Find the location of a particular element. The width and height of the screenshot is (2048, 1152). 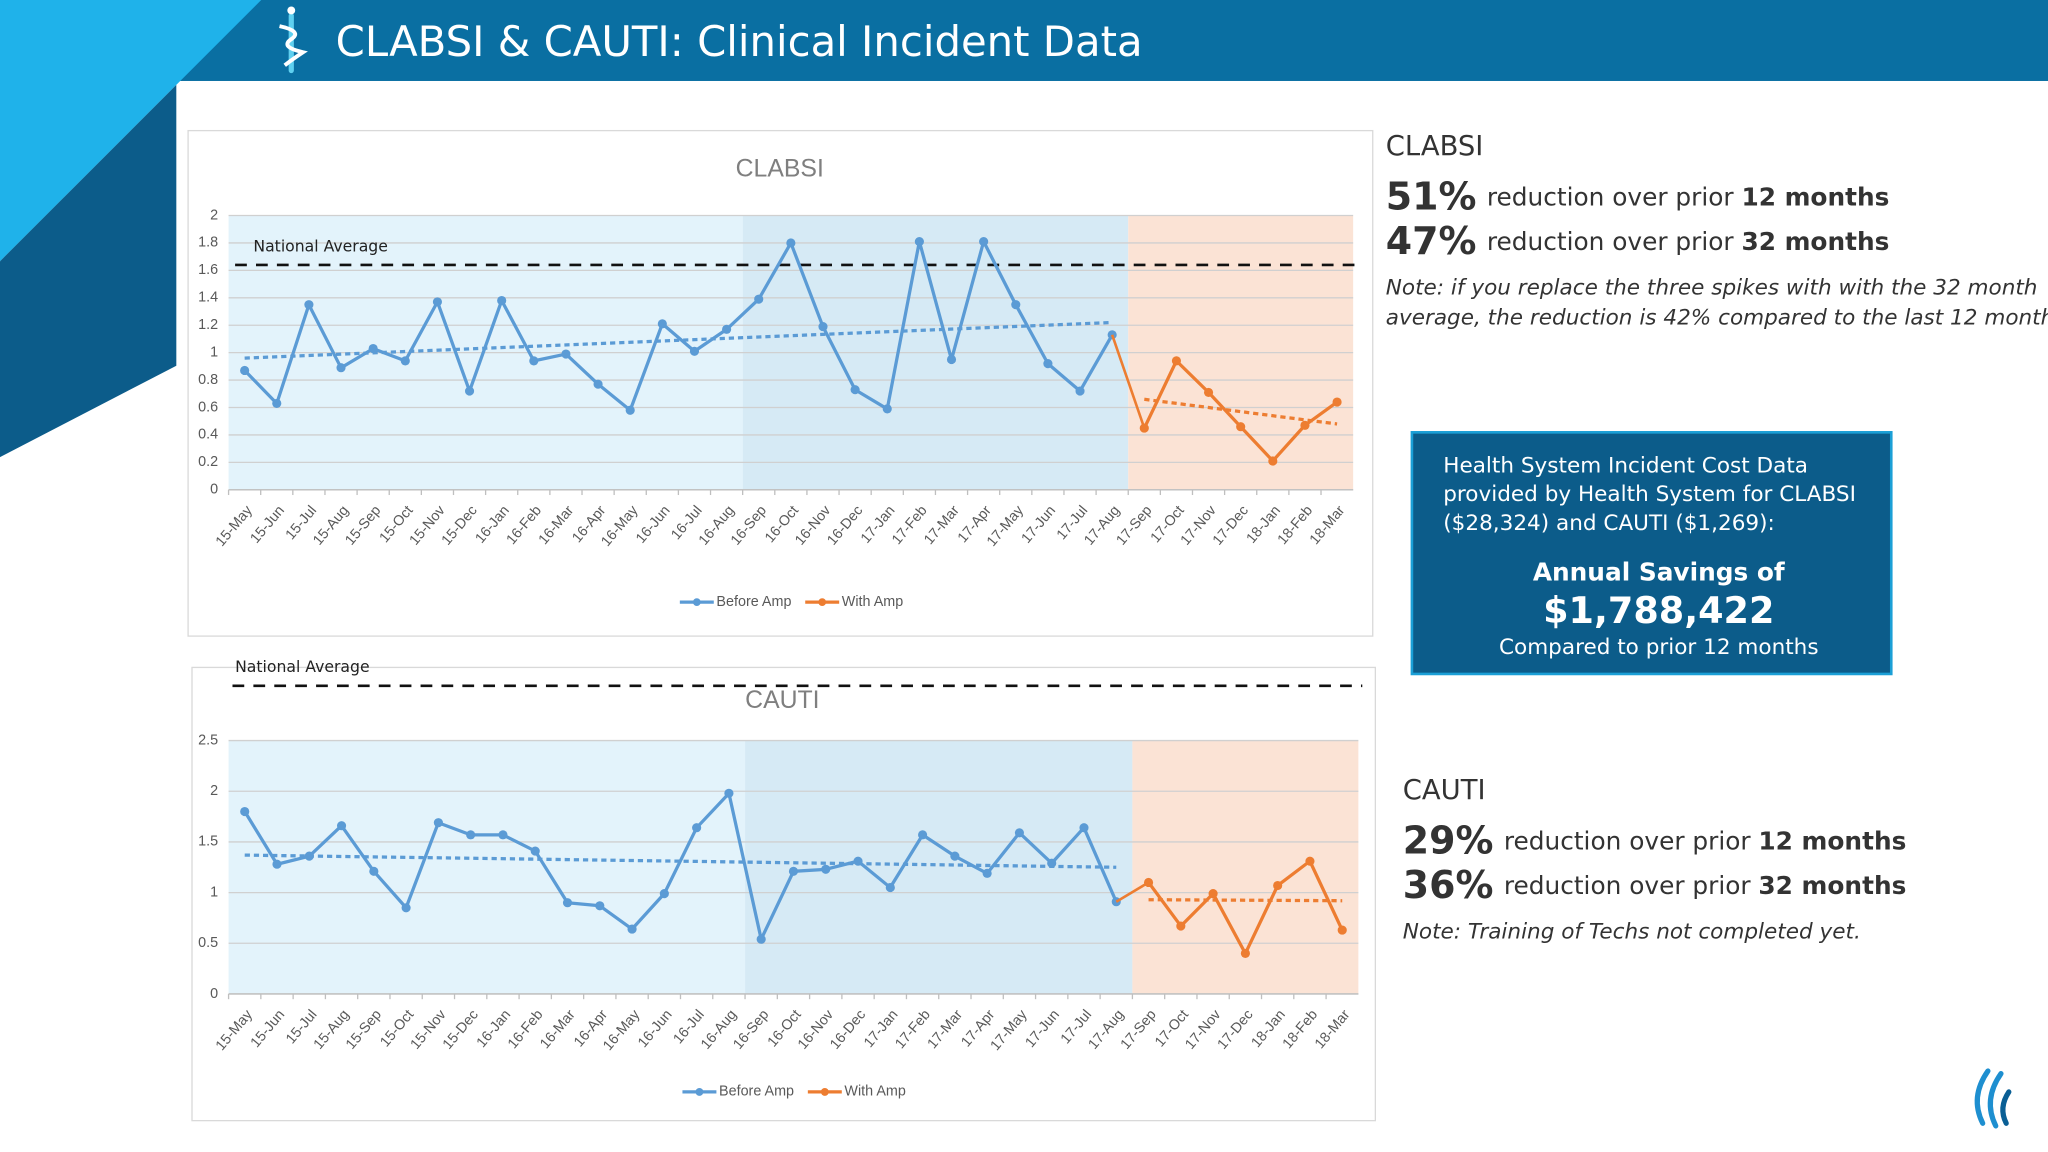

reference-label: National Average is located at coordinates (302, 666).